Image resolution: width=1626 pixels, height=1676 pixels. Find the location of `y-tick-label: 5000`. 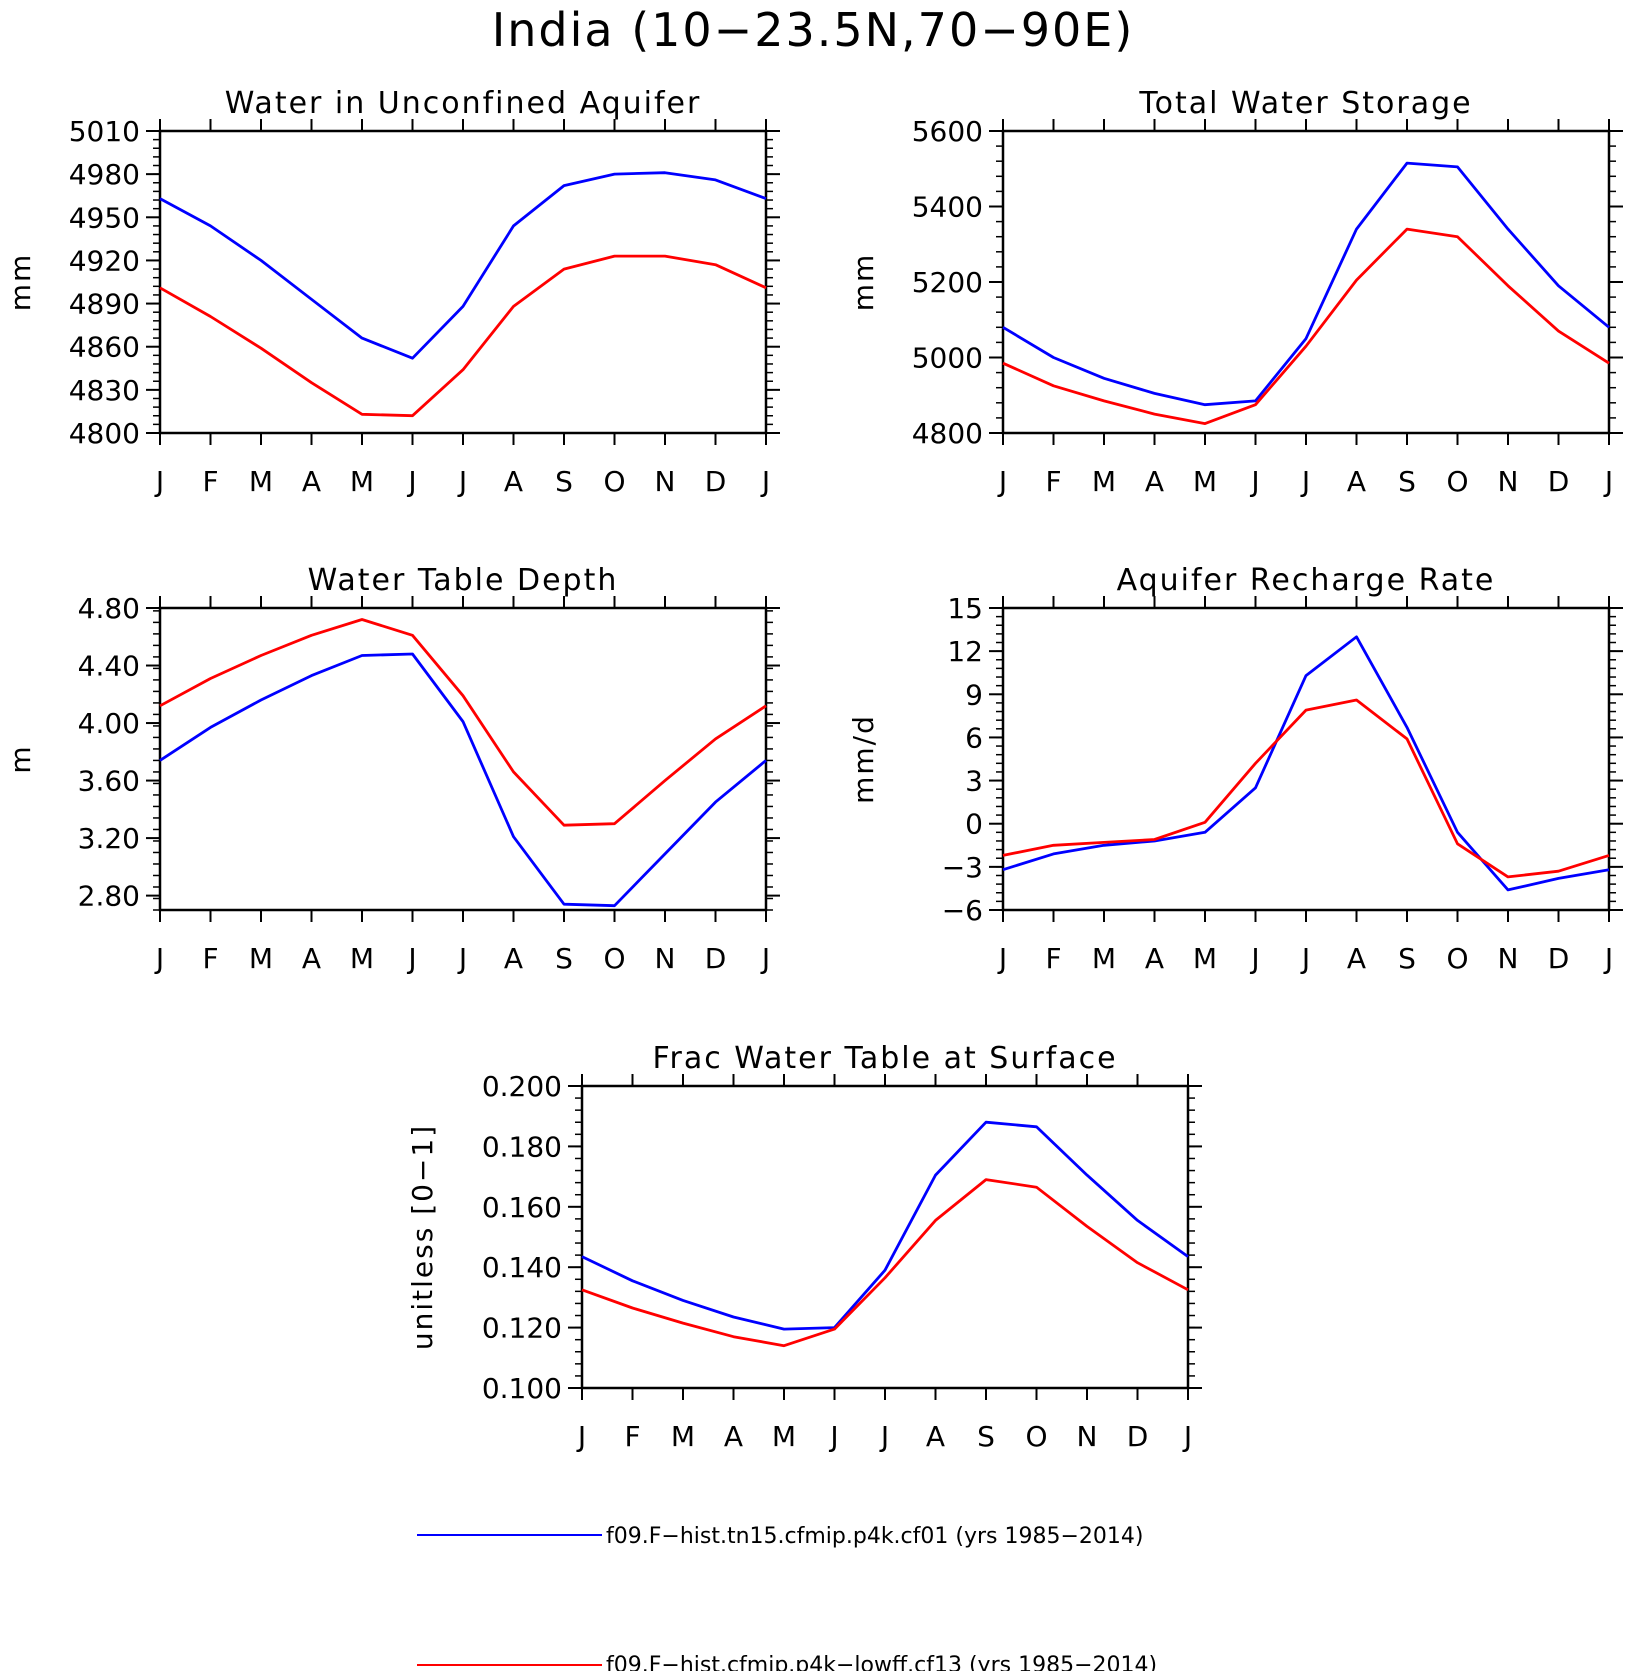

y-tick-label: 5000 is located at coordinates (947, 358).